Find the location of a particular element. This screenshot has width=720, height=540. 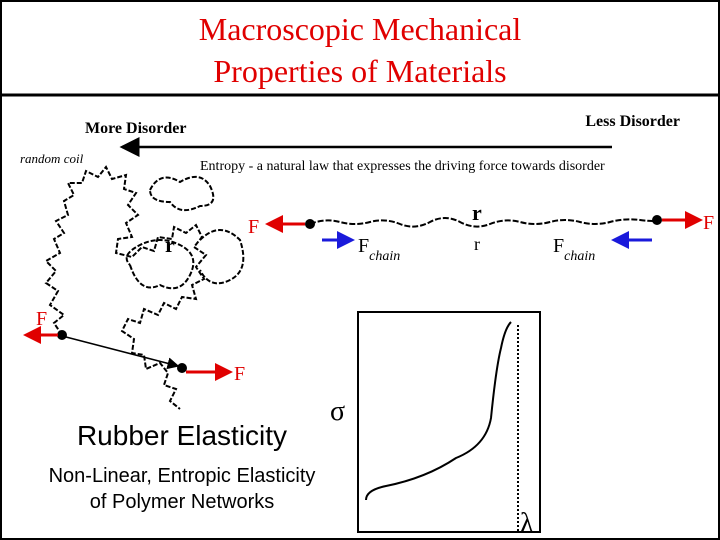

title: Macroscopic Mechanical is located at coordinates (360, 29).